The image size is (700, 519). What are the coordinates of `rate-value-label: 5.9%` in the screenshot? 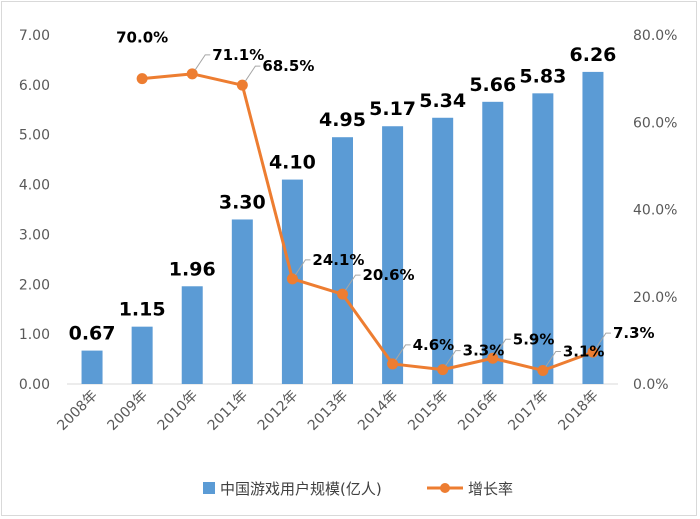 It's located at (534, 339).